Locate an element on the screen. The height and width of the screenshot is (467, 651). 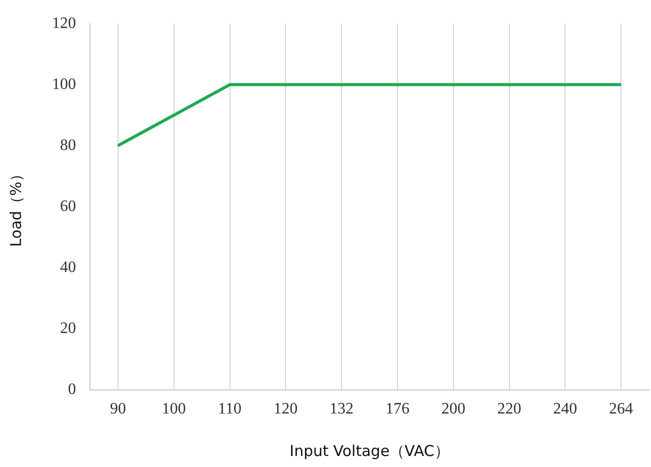
x-tick-label: 110 is located at coordinates (230, 409).